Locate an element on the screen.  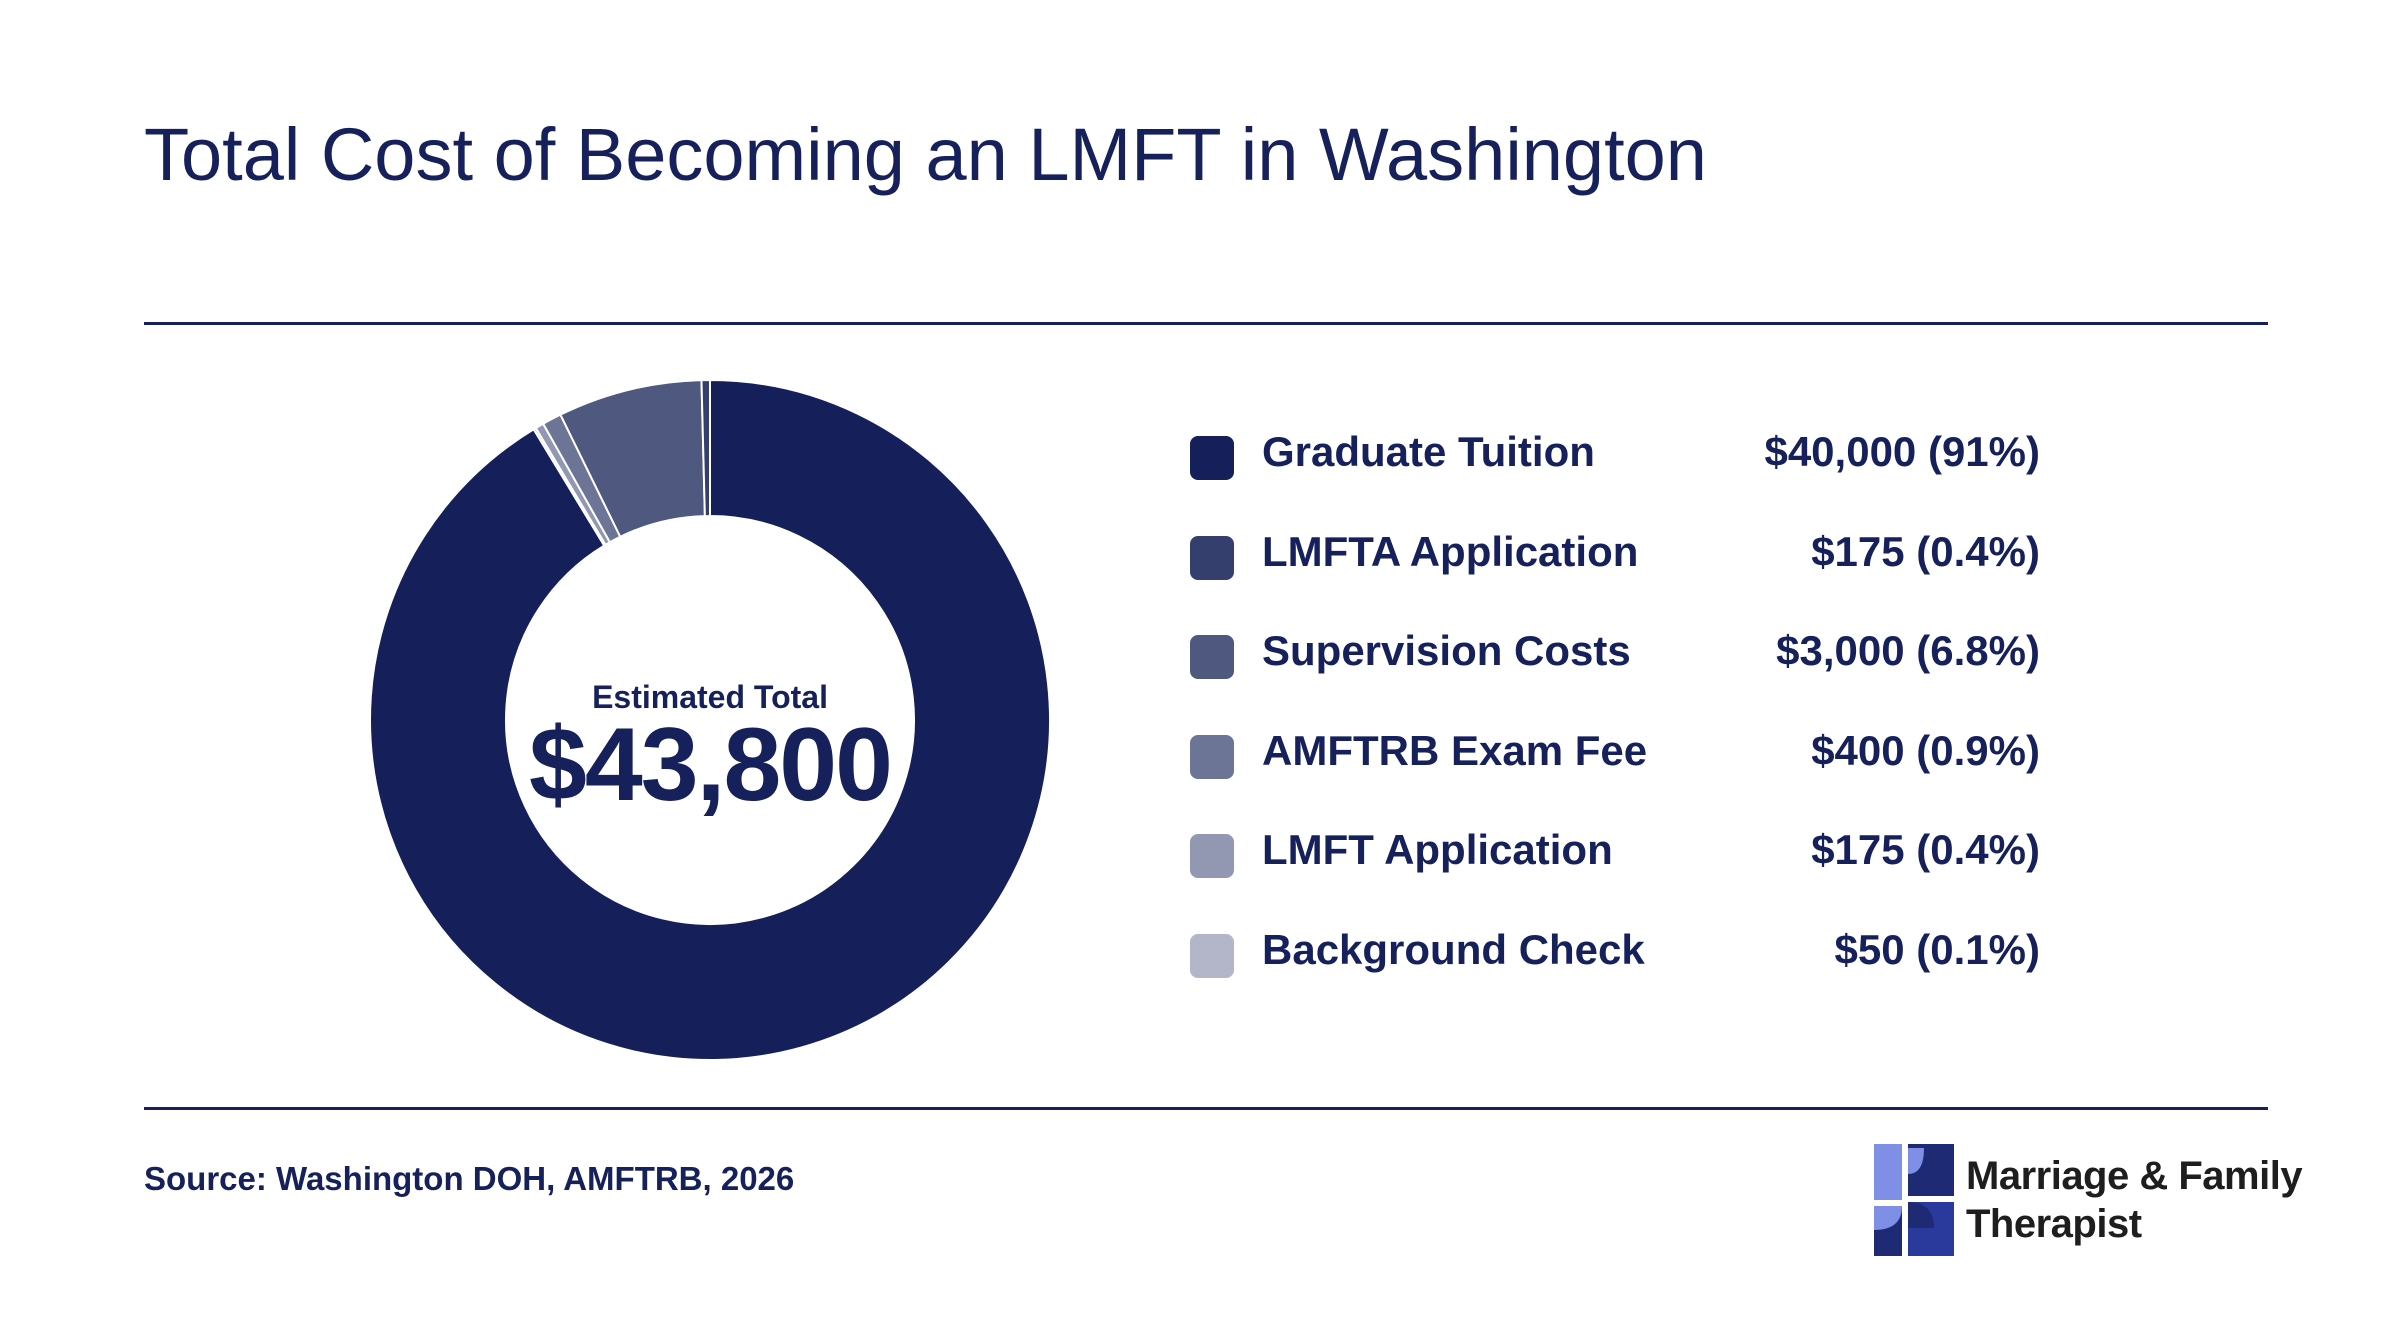
brand-name: Marriage & Family Therapist is located at coordinates (2134, 1200).